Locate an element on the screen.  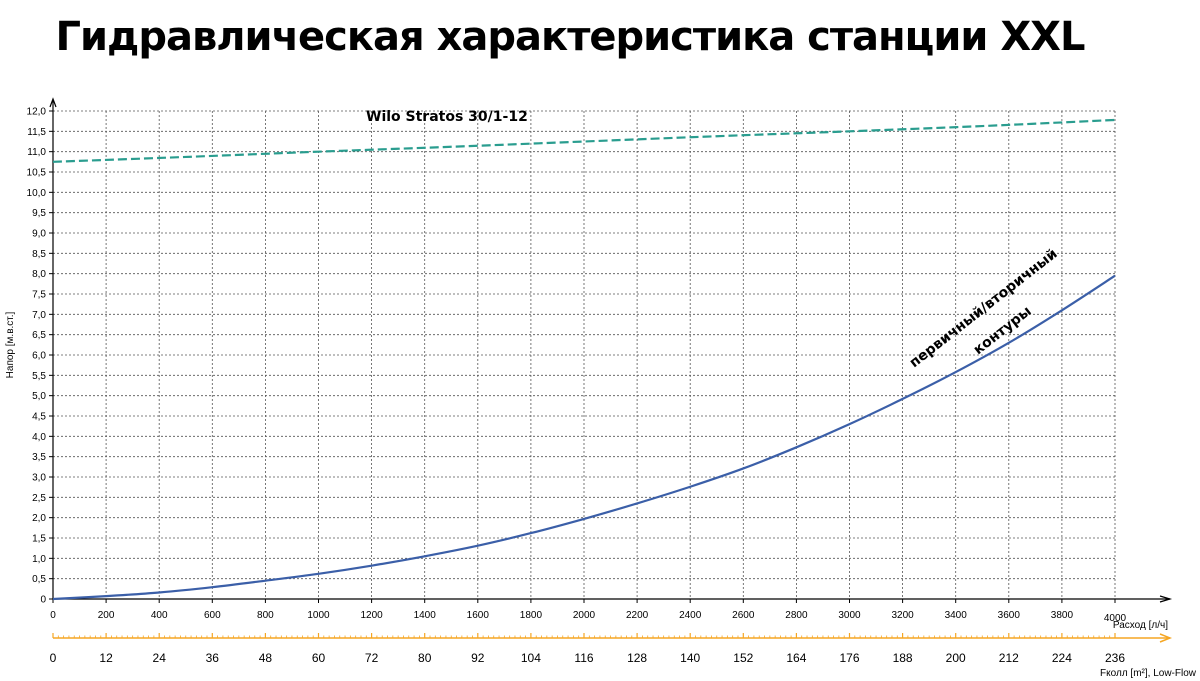
x-axis-arrow is located at coordinates (1166, 599).